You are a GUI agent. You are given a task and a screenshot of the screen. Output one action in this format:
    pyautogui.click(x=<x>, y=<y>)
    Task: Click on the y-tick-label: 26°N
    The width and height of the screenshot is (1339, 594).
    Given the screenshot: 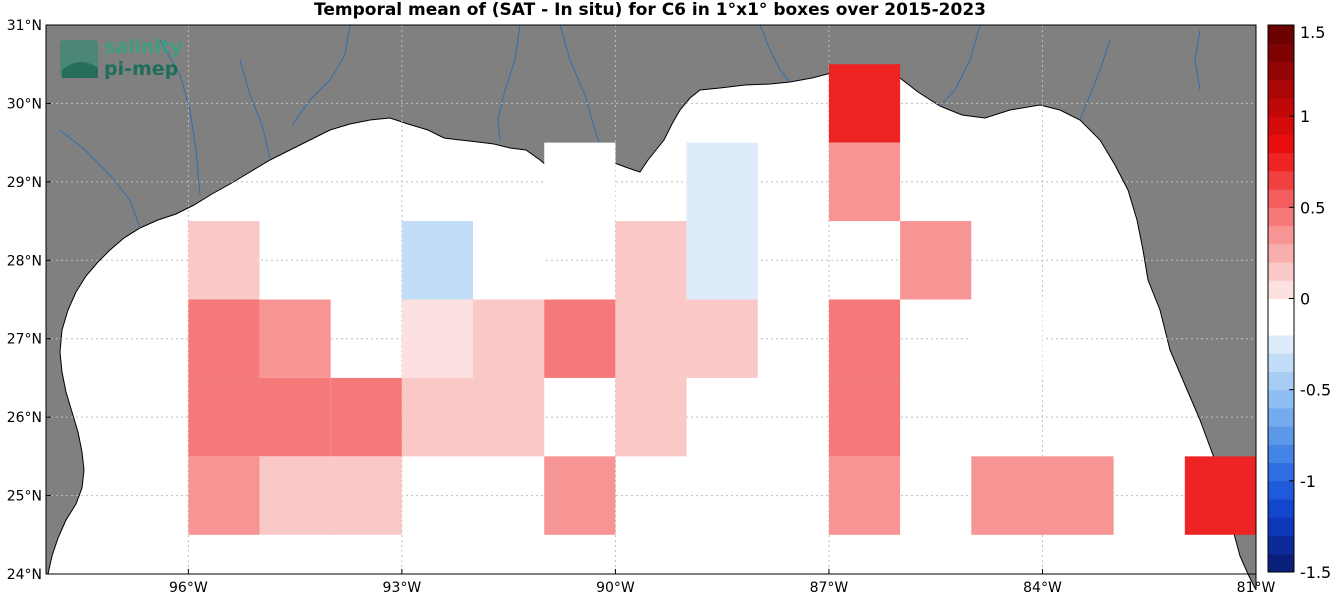 What is the action you would take?
    pyautogui.click(x=24, y=418)
    